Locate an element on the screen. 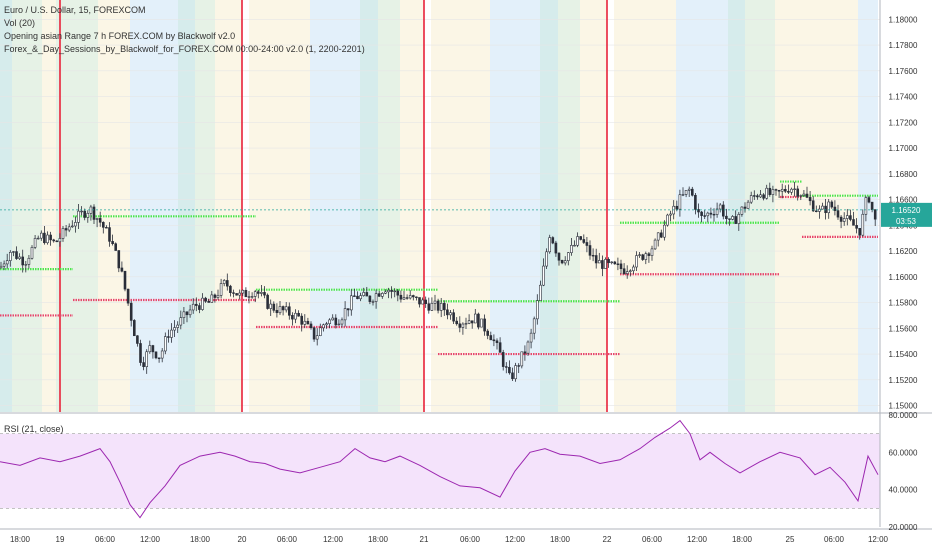 The width and height of the screenshot is (932, 550). rsi-band is located at coordinates (440, 471).